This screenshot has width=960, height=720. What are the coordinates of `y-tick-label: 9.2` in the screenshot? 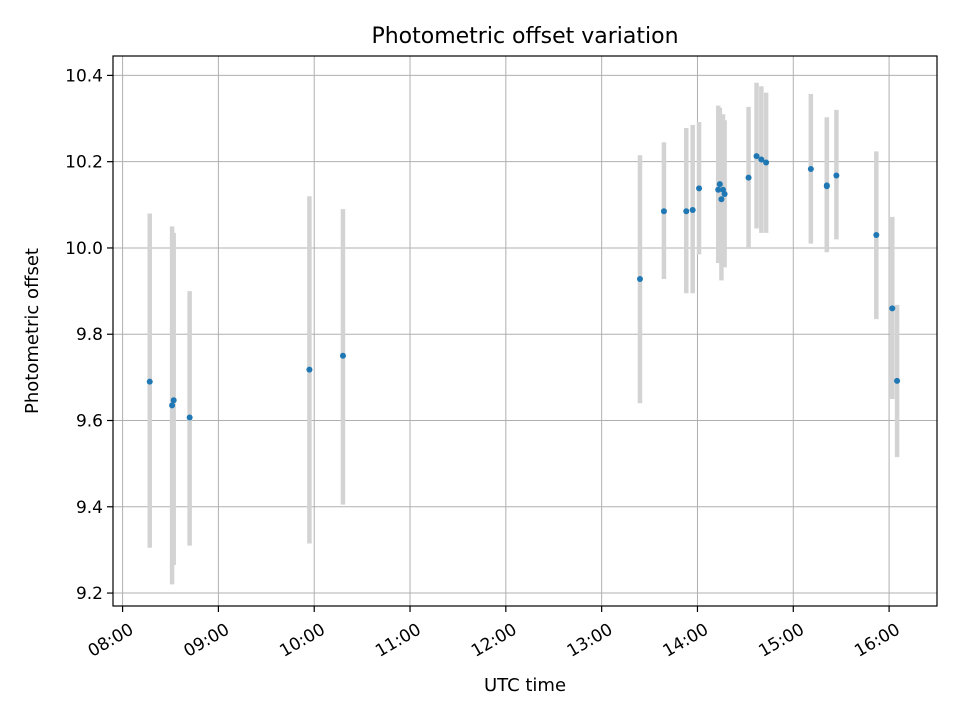 It's located at (89, 594).